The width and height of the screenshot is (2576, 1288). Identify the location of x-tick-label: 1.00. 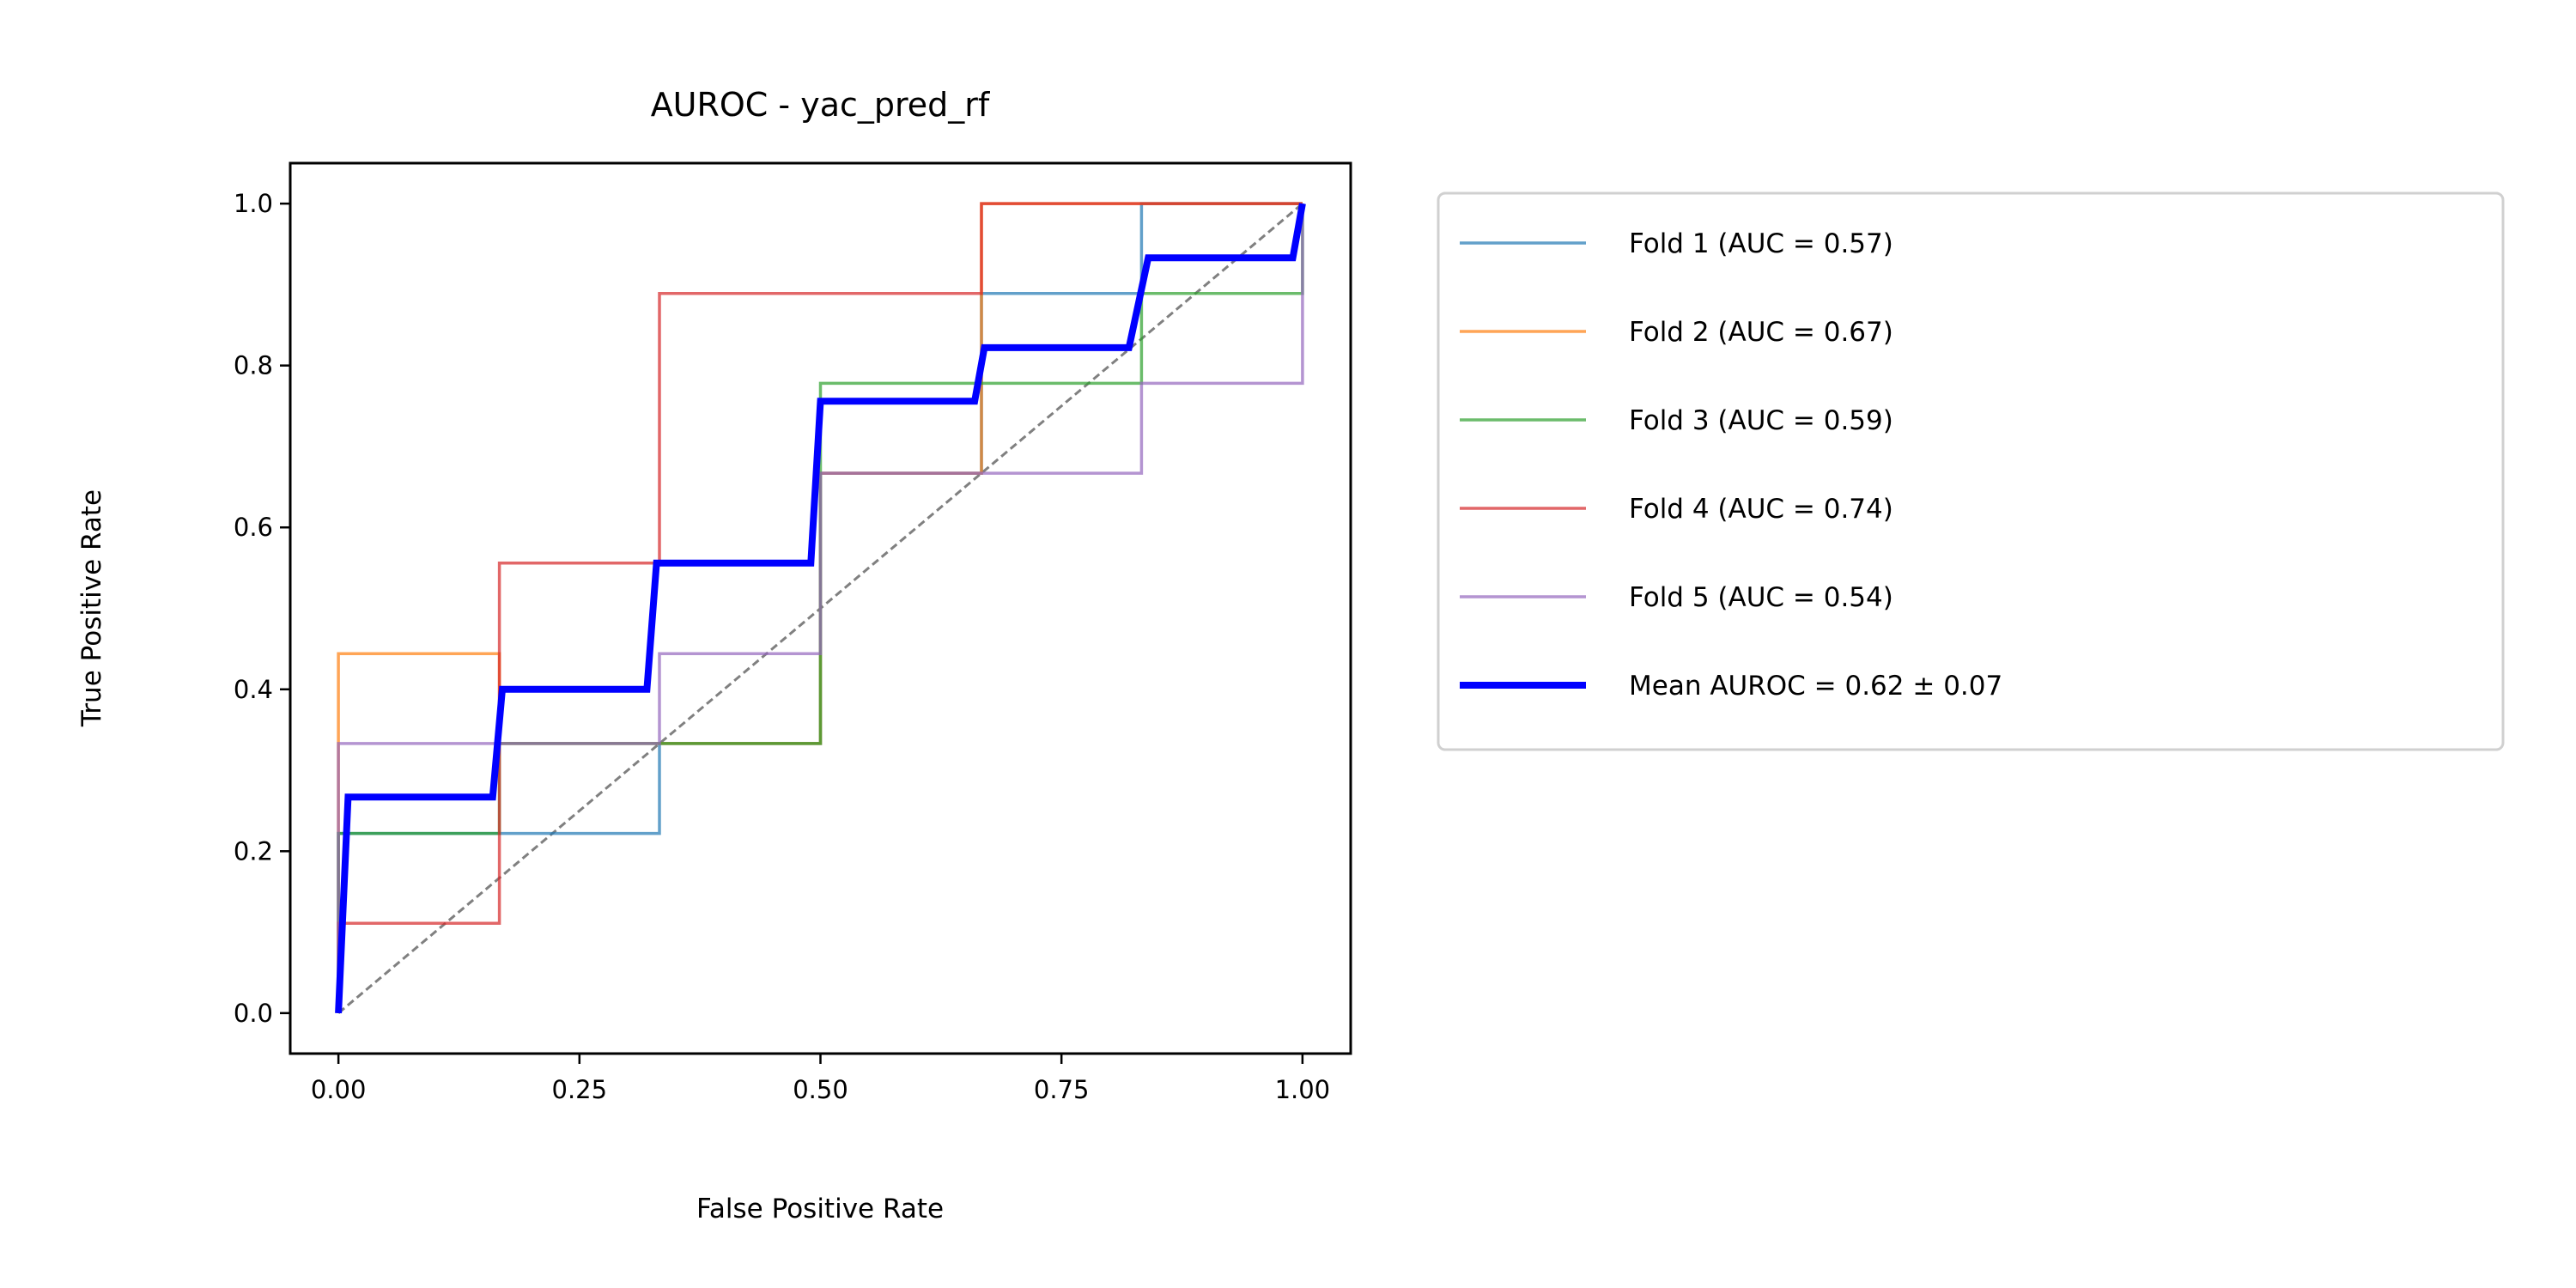
(1303, 1089).